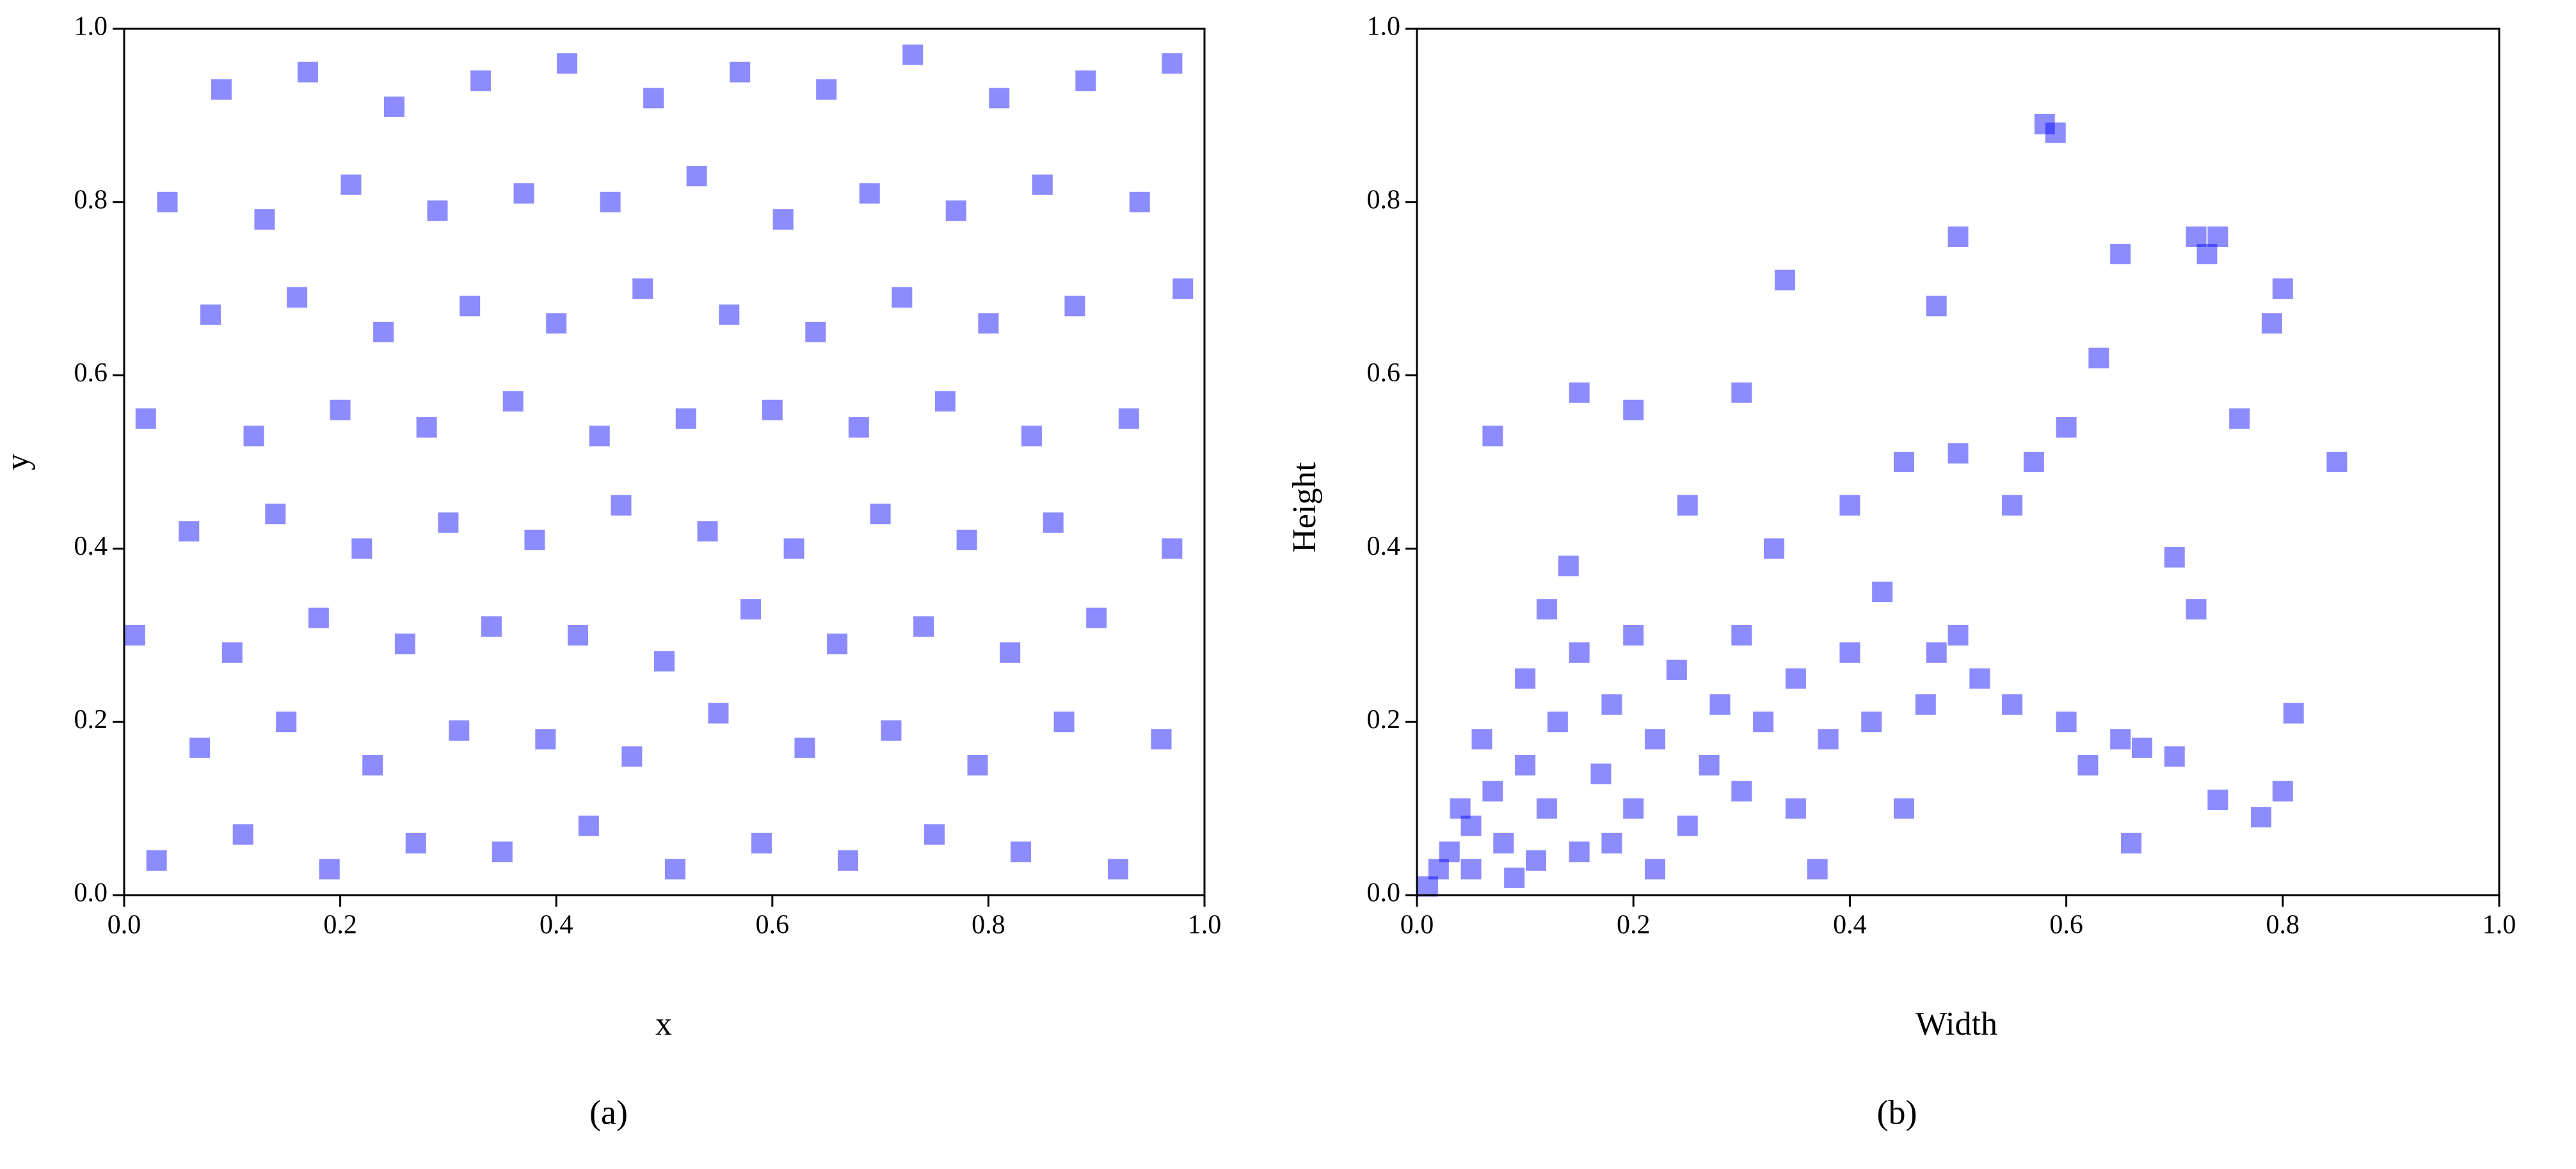  I want to click on y-tick-label: 0.8, so click(91, 199).